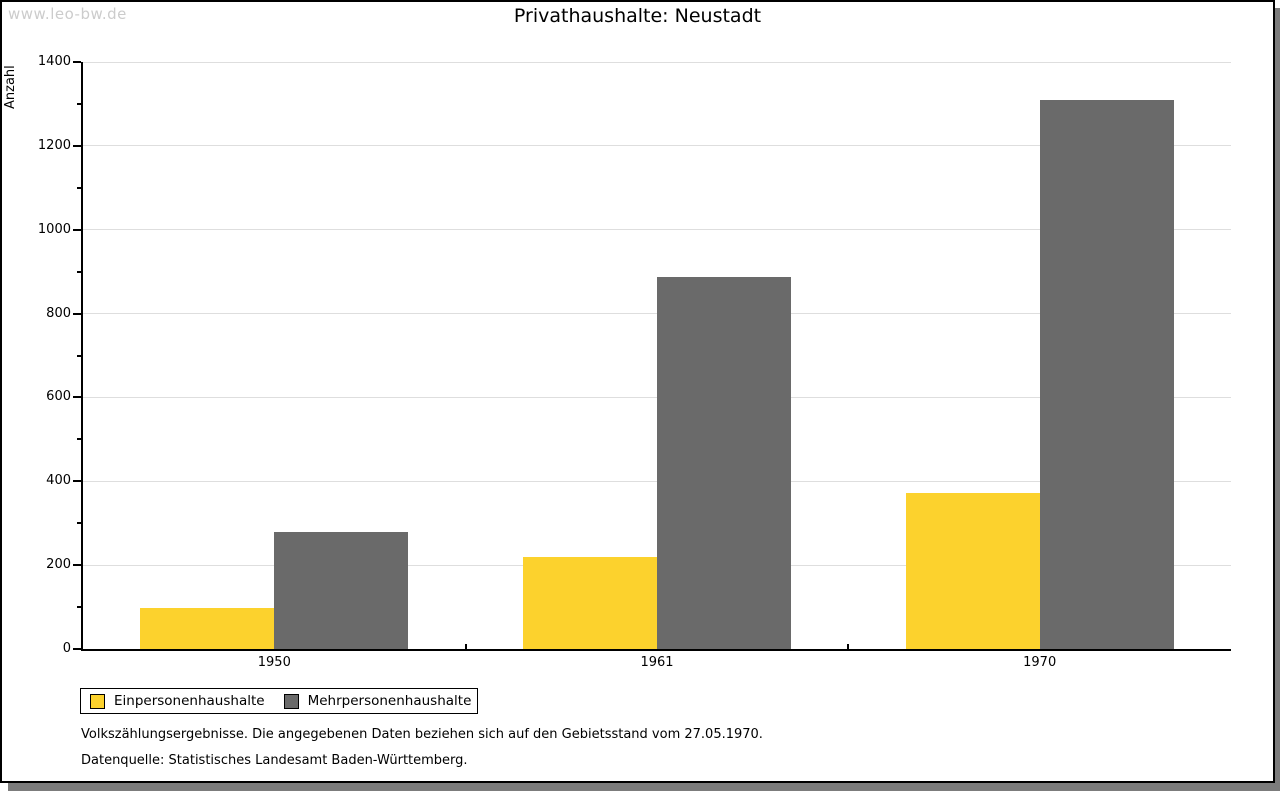 The height and width of the screenshot is (791, 1280). Describe the element at coordinates (54, 61) in the screenshot. I see `y-axis-tick-label: 1400` at that location.